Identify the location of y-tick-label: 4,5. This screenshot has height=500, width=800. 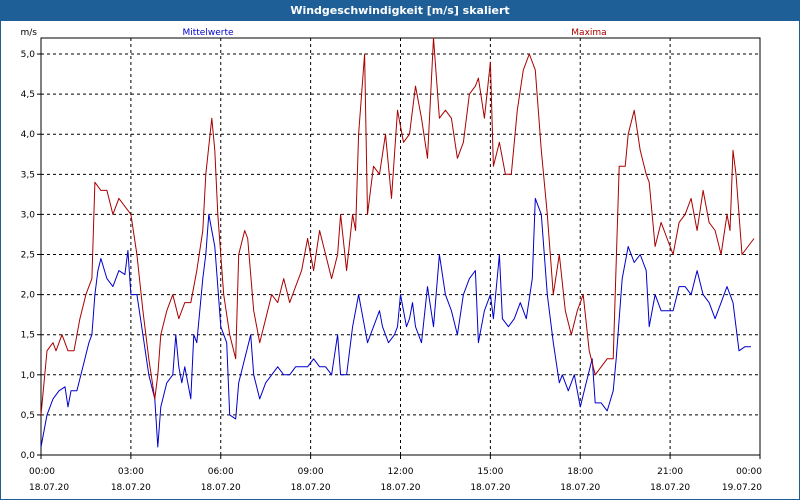
(28, 95).